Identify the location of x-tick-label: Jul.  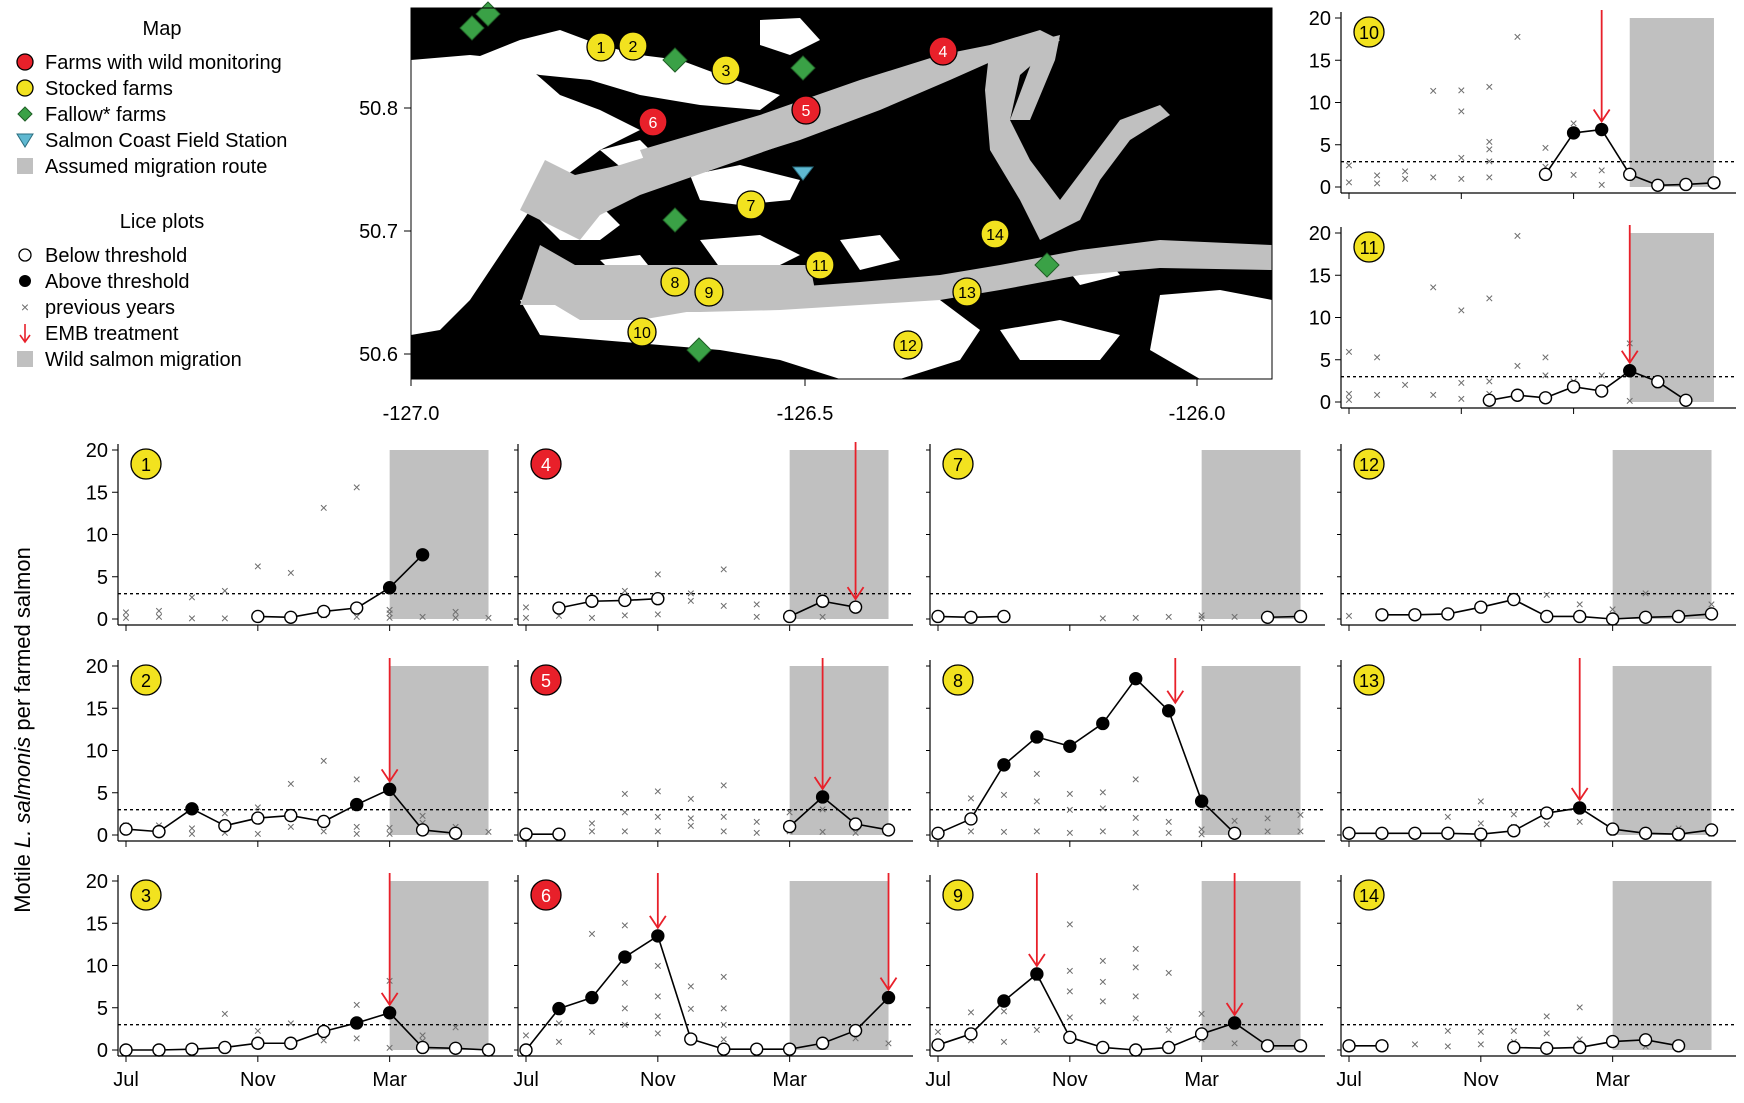
(938, 1080).